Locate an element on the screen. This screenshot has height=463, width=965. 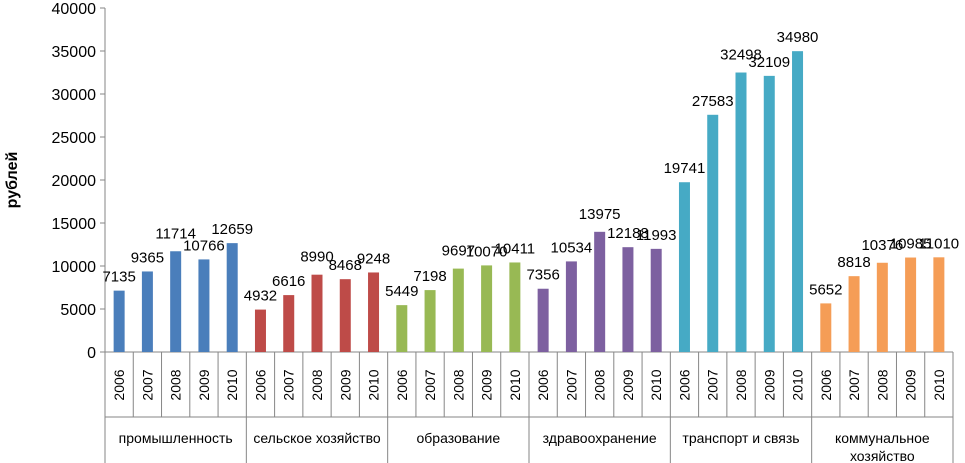
data-label: 9697 is located at coordinates (458, 251).